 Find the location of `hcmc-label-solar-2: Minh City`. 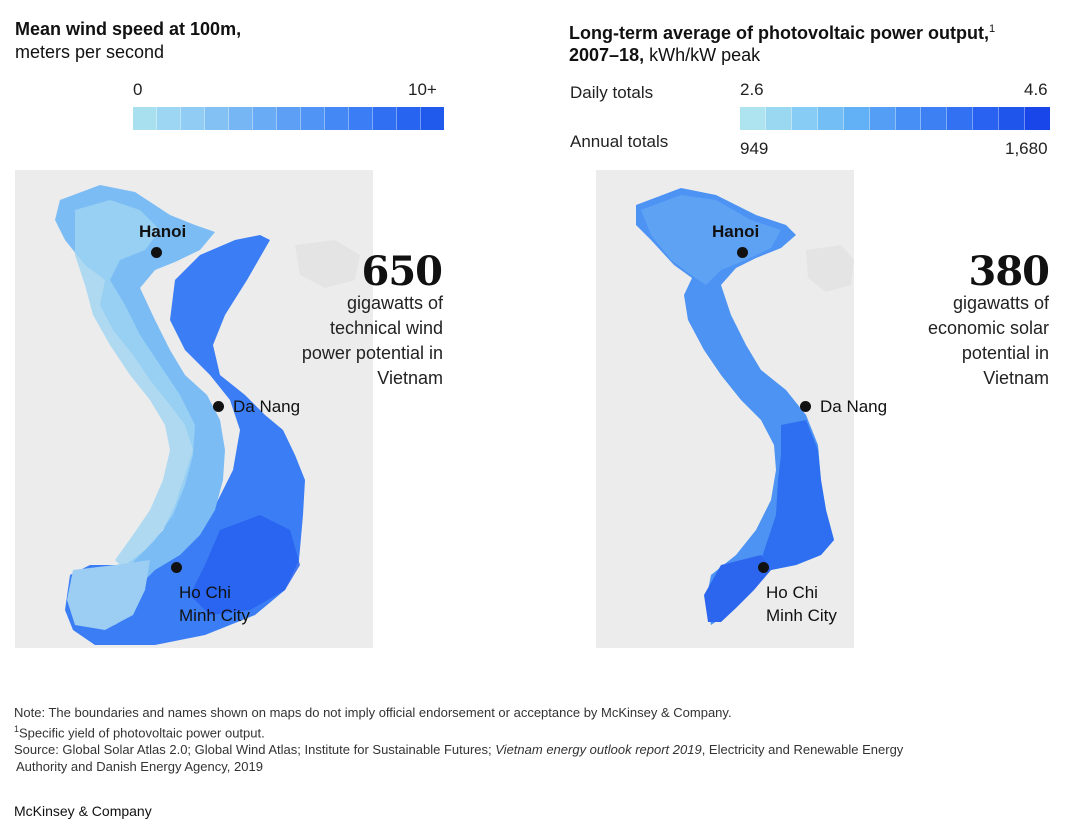

hcmc-label-solar-2: Minh City is located at coordinates (801, 615).